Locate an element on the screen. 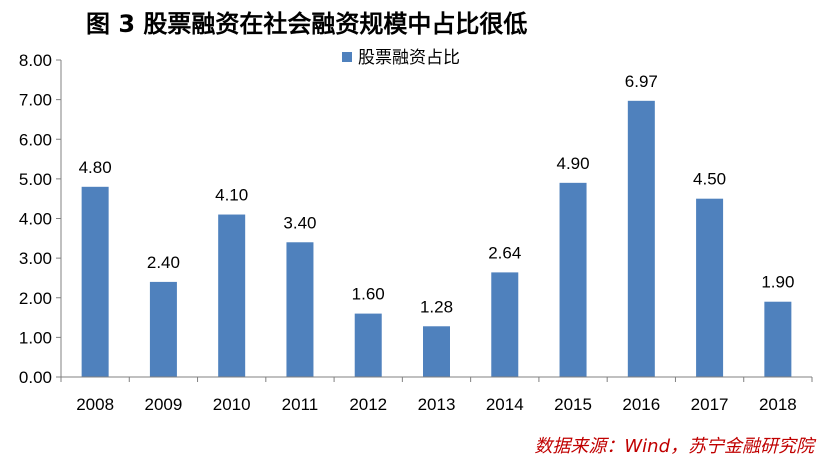 The width and height of the screenshot is (828, 460). x-tick-label: 2012 is located at coordinates (368, 404).